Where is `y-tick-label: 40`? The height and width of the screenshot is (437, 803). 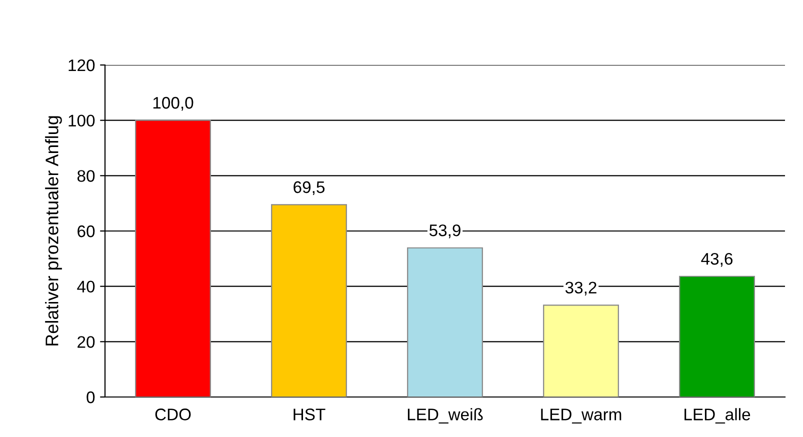
y-tick-label: 40 is located at coordinates (86, 286).